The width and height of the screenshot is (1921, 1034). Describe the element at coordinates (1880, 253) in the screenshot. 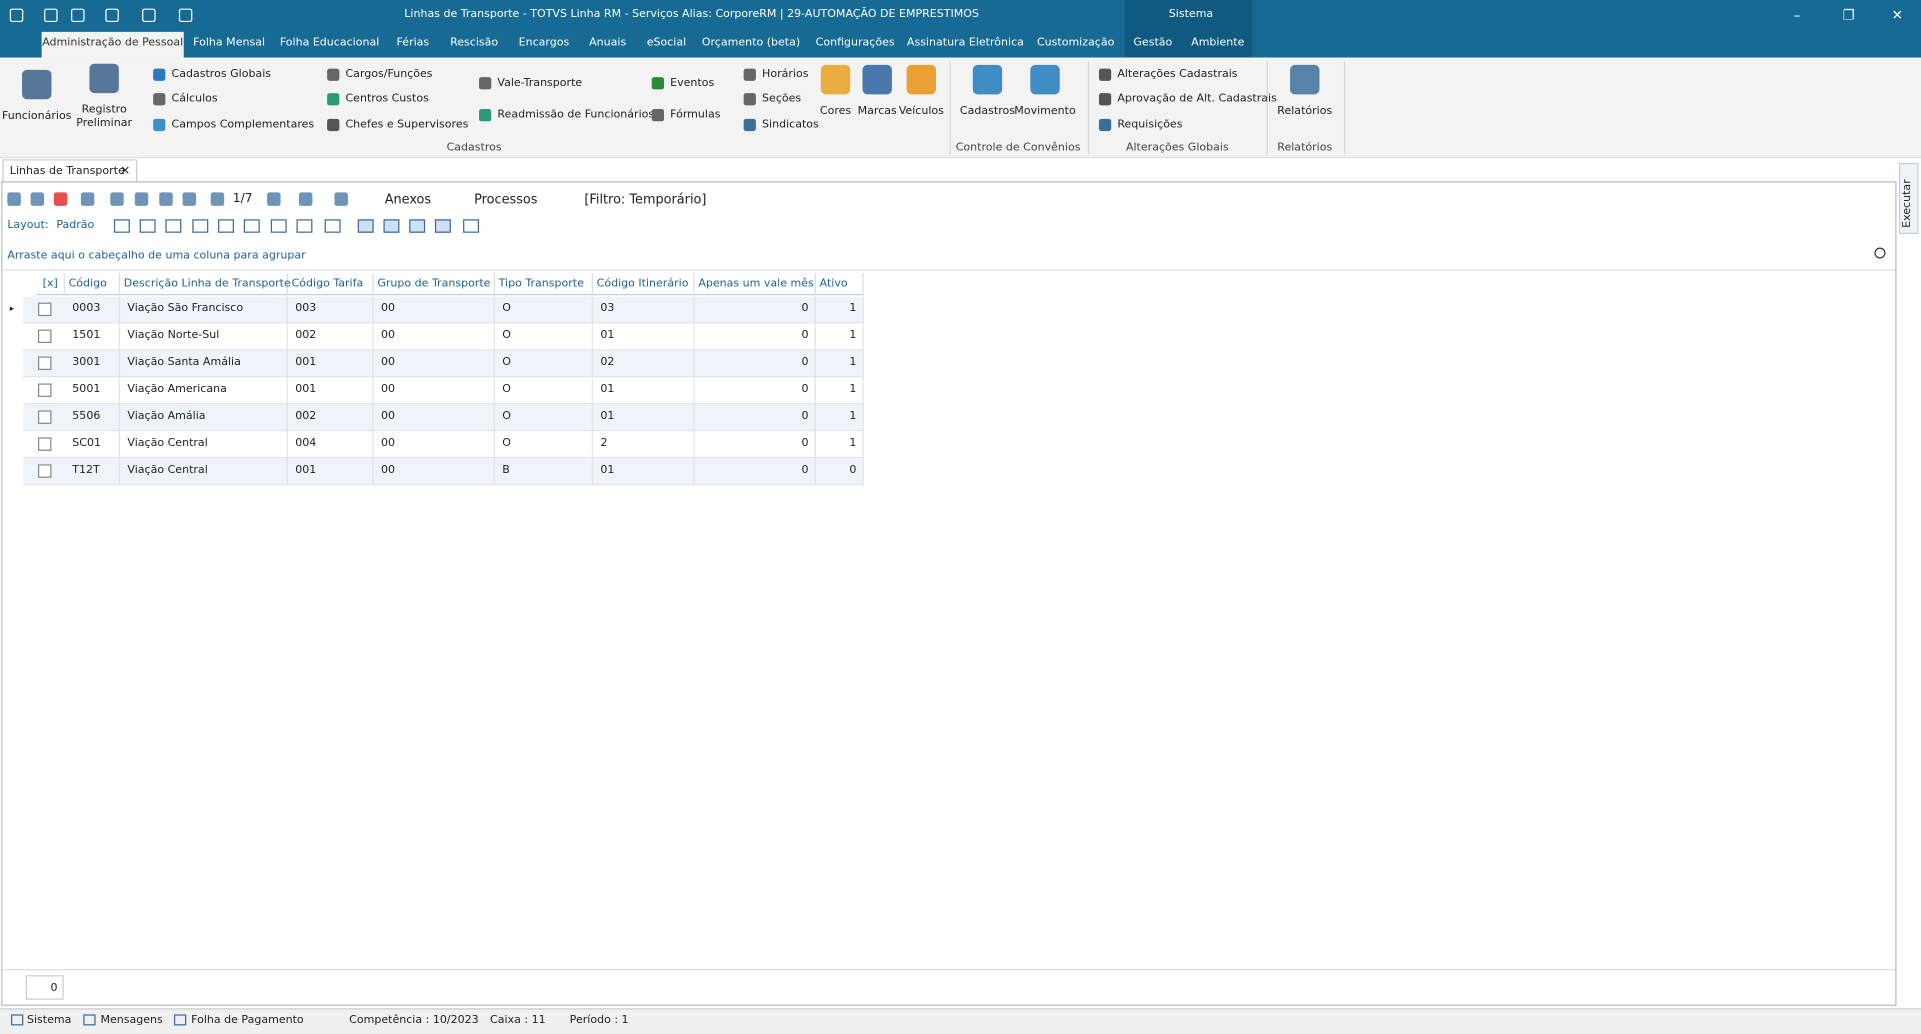

I see `search-icon` at that location.